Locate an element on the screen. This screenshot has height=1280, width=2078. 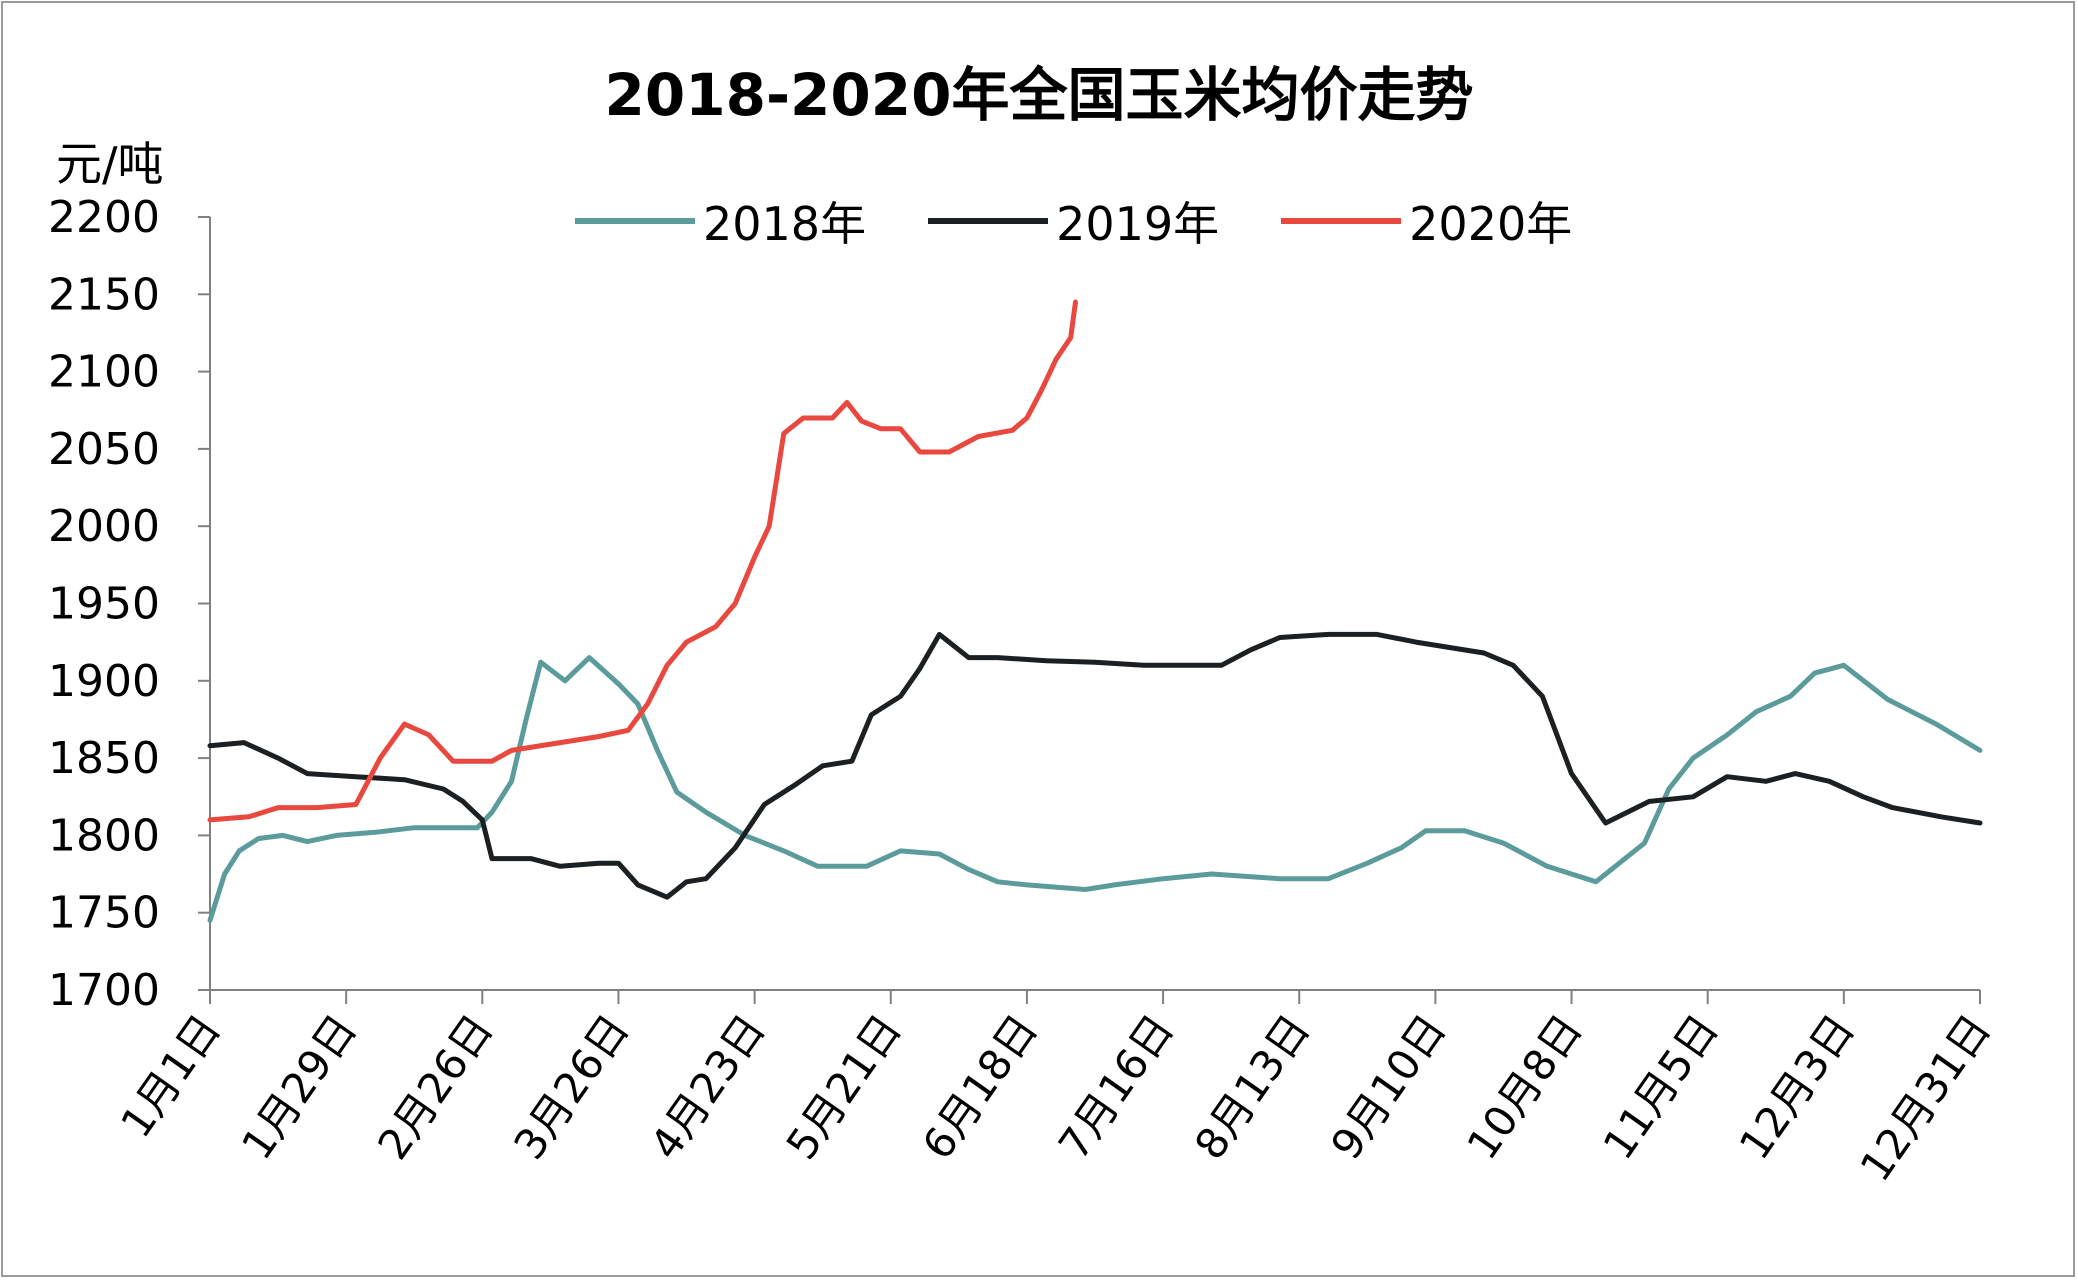
y-tick-label: 2000 is located at coordinates (104, 526).